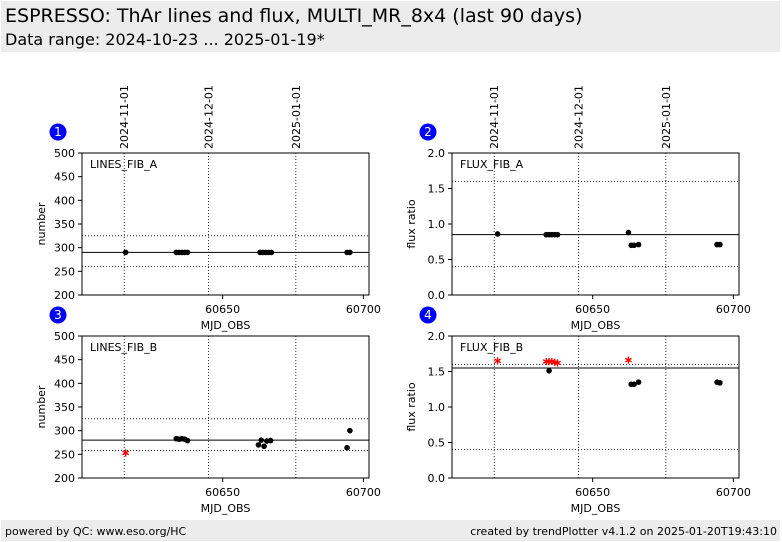 The image size is (782, 542). Describe the element at coordinates (96, 531) in the screenshot. I see `footer-credit: powered by QC: www.eso.org/HC` at that location.